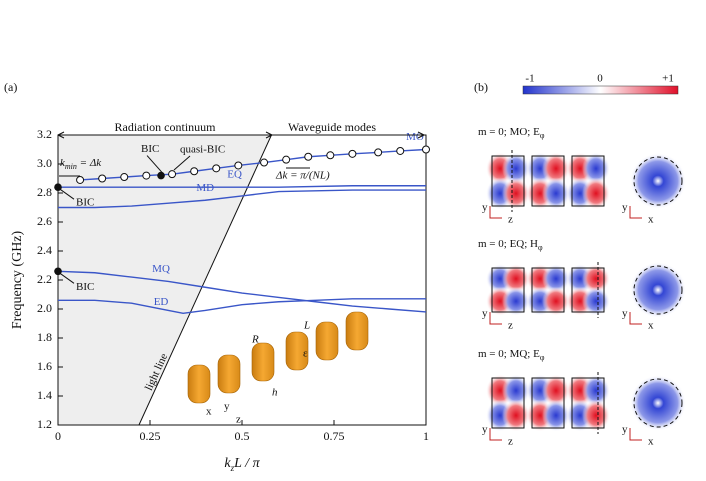 This screenshot has width=706, height=481. Describe the element at coordinates (161, 302) in the screenshot. I see `series-label: ED` at that location.